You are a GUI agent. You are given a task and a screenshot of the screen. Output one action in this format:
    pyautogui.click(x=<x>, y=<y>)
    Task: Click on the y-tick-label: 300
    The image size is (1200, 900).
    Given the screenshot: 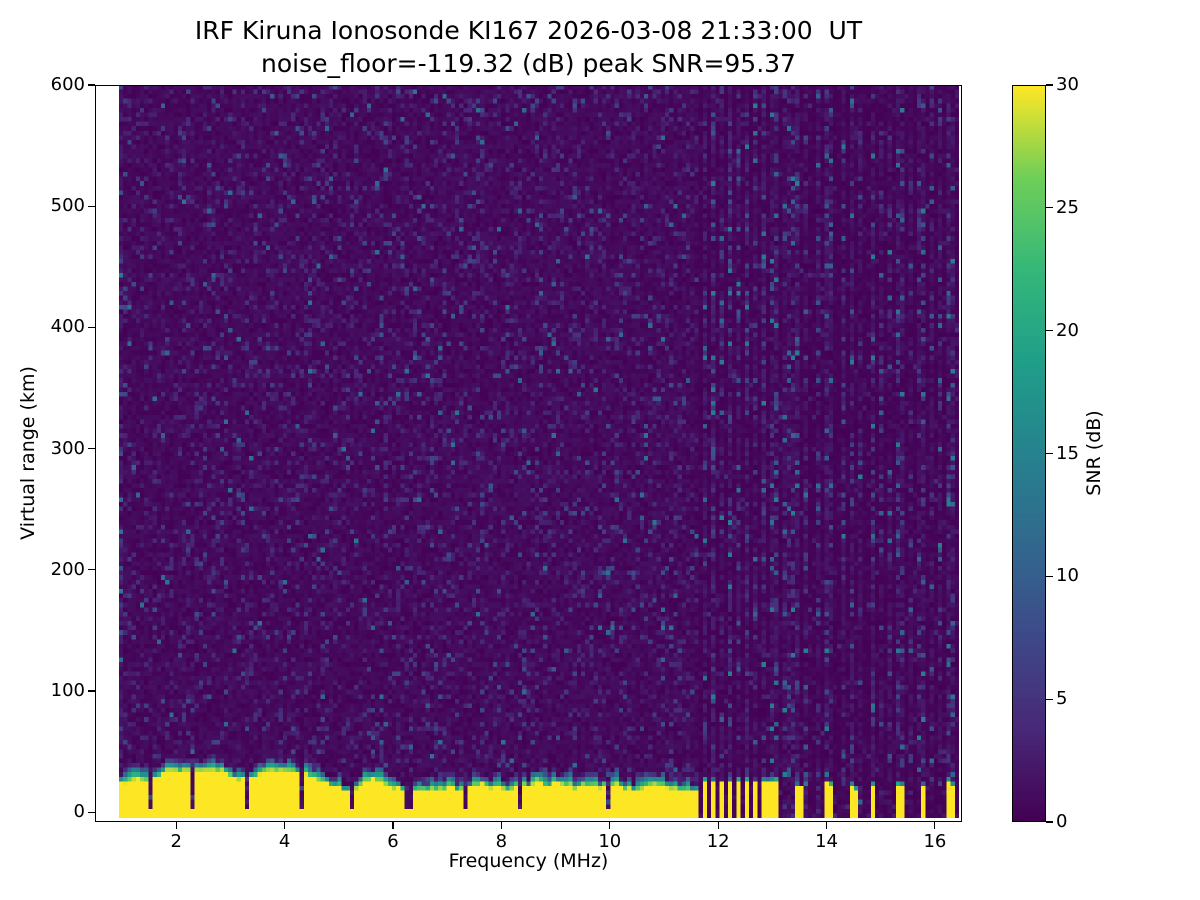 What is the action you would take?
    pyautogui.click(x=67, y=448)
    